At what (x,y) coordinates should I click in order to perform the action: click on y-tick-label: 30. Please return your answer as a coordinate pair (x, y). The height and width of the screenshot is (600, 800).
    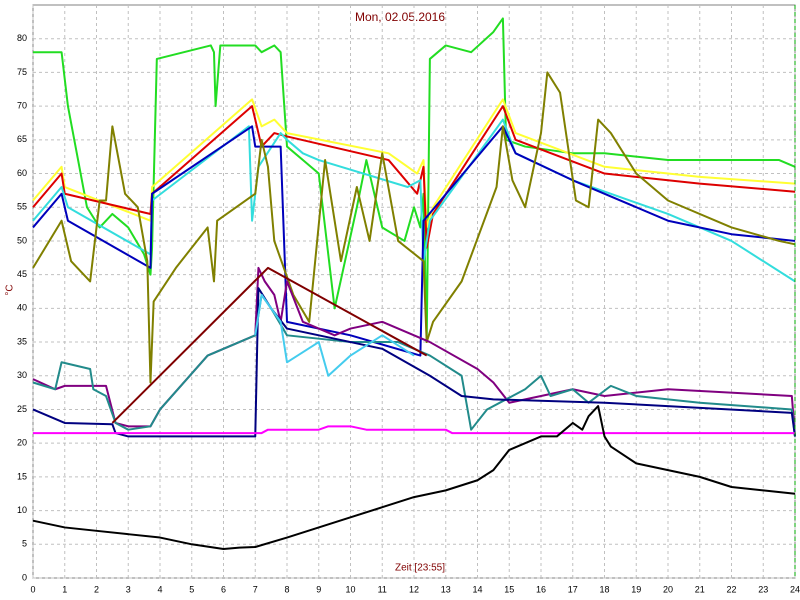
    Looking at the image, I should click on (22, 375).